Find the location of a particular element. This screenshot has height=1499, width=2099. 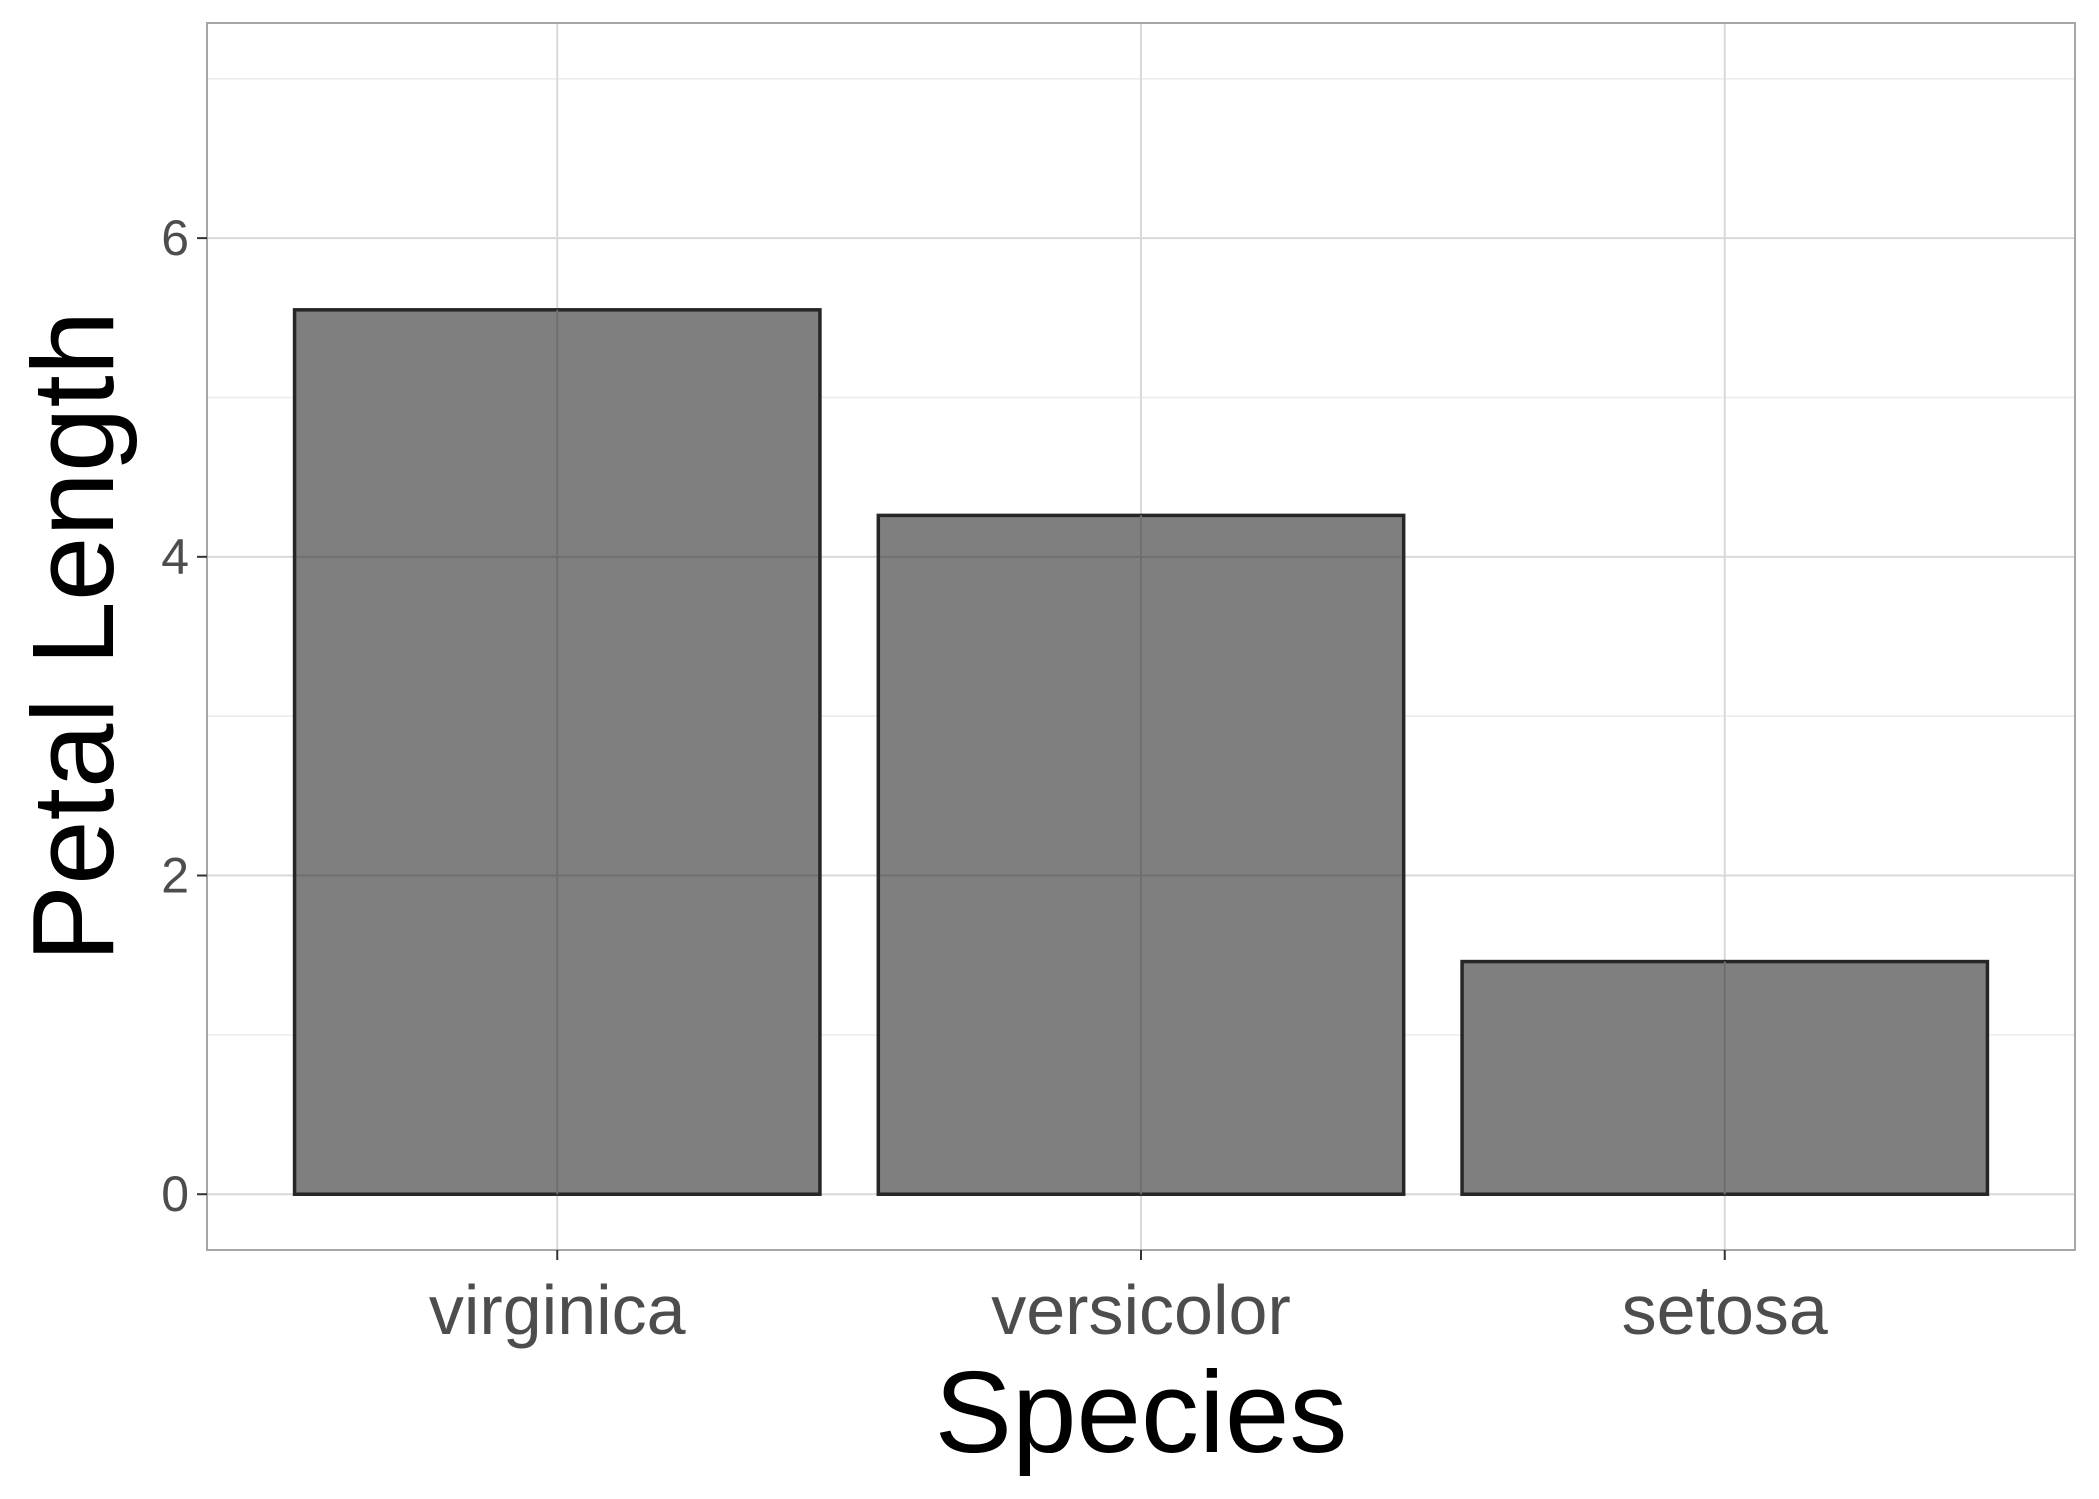

y-tick-label: 4 is located at coordinates (175, 557).